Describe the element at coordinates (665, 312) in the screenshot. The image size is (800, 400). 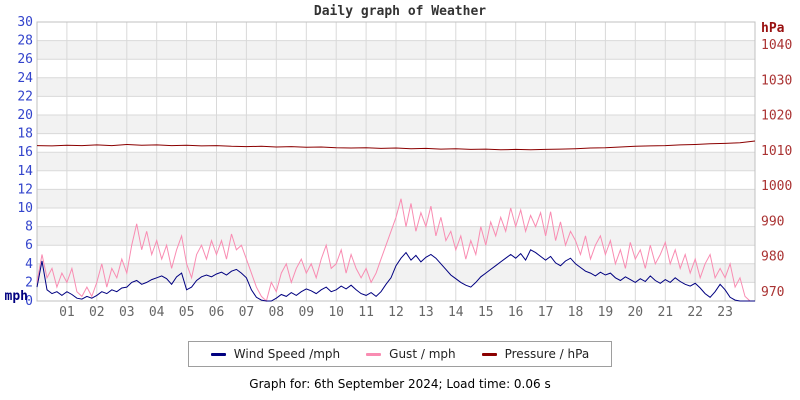
I see `x-tick-label: 21` at that location.